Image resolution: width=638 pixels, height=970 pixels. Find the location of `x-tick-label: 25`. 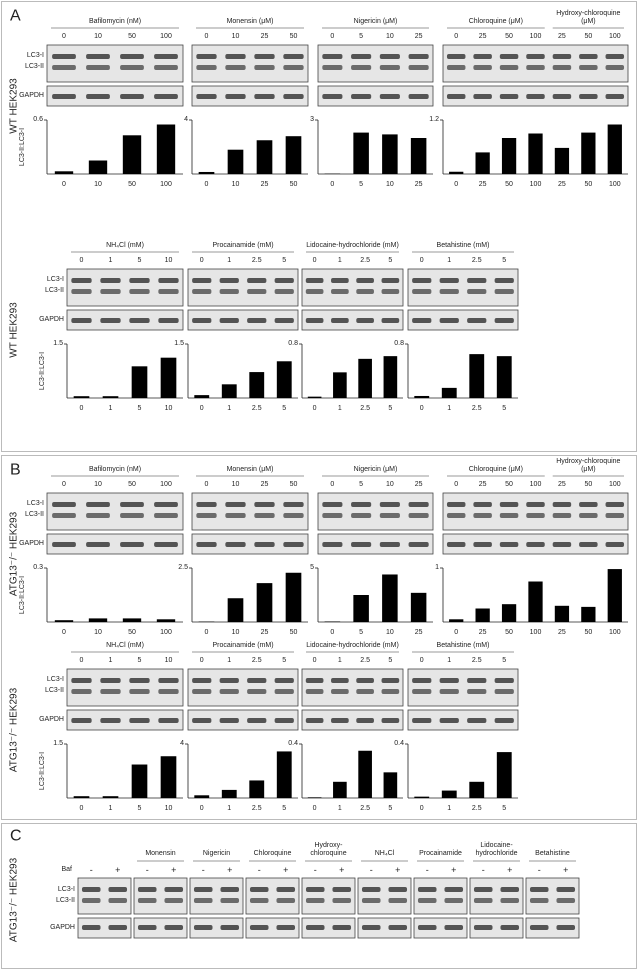

x-tick-label: 25 is located at coordinates (264, 184).